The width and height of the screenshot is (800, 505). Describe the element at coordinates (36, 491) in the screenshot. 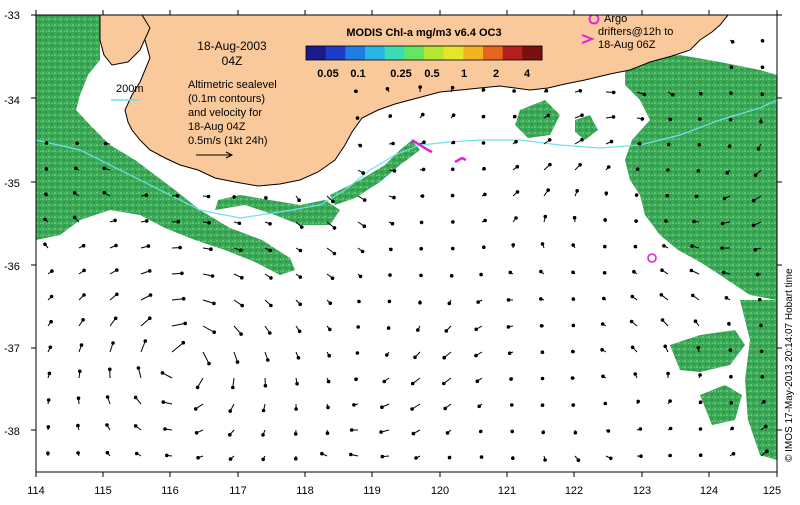

I see `x-tick-label: 114` at that location.